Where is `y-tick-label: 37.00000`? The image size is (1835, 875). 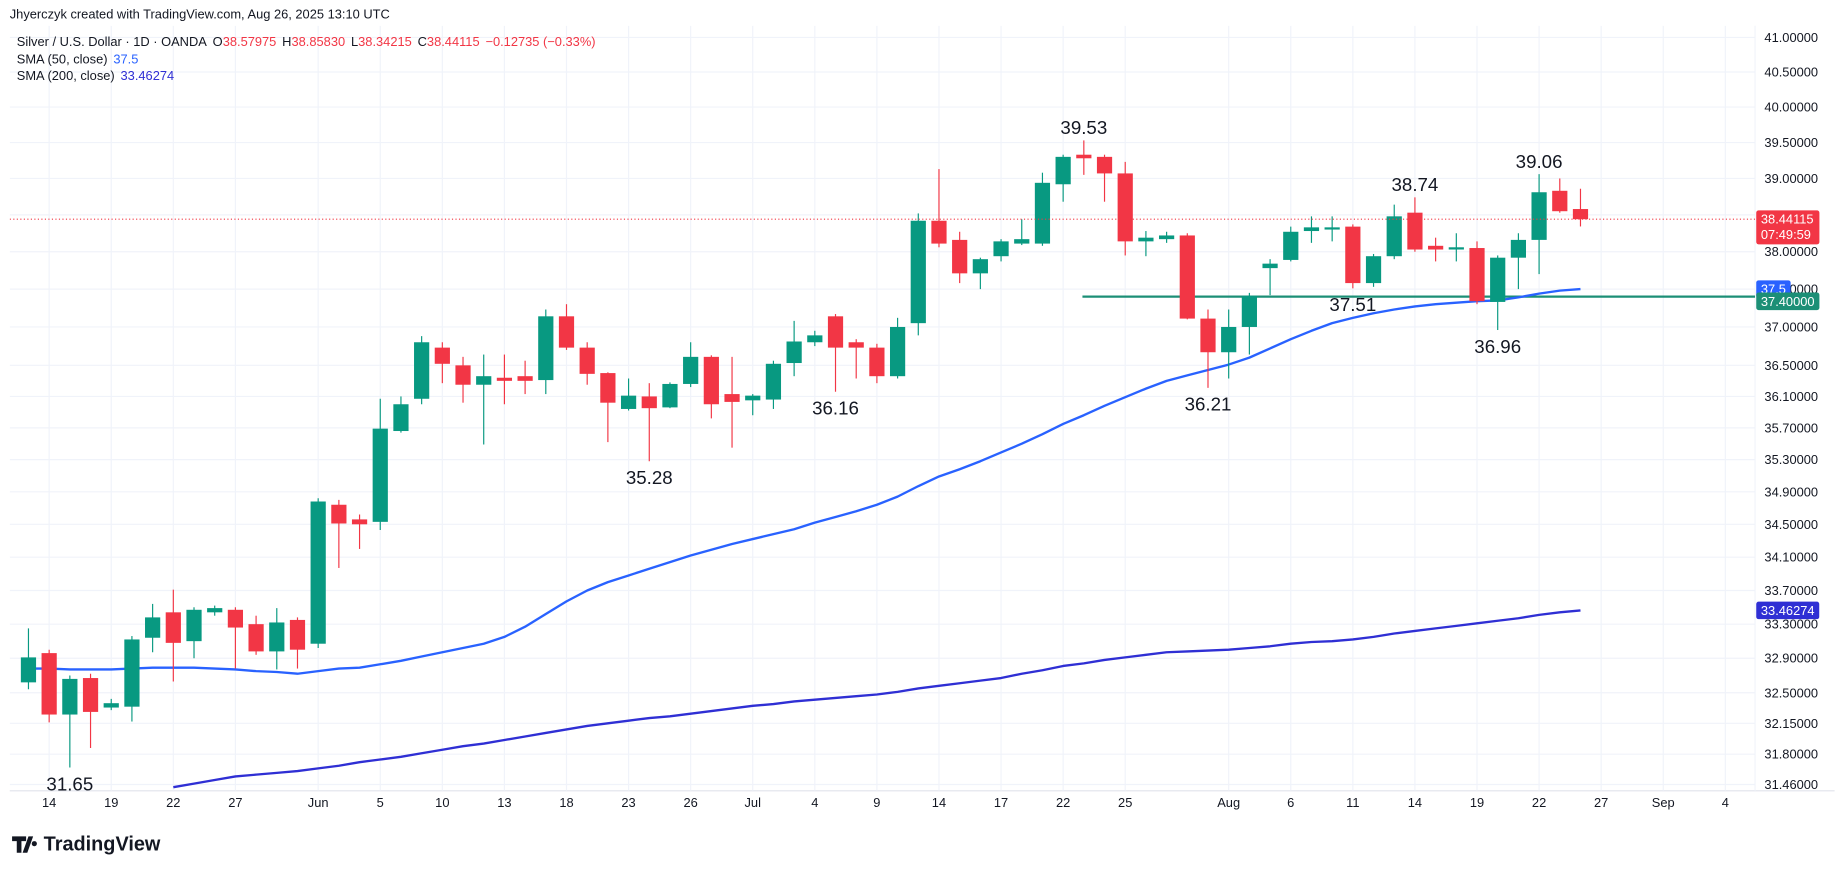 y-tick-label: 37.00000 is located at coordinates (1791, 326).